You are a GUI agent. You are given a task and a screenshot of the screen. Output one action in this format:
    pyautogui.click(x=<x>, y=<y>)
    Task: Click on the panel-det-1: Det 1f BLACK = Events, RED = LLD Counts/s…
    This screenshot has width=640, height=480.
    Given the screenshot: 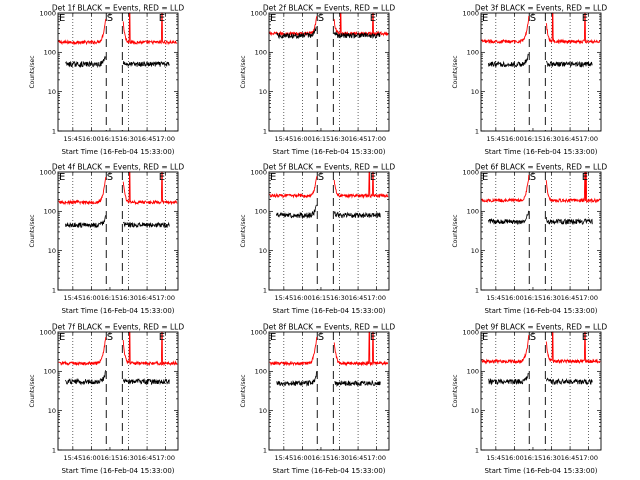 What is the action you would take?
    pyautogui.click(x=106, y=80)
    